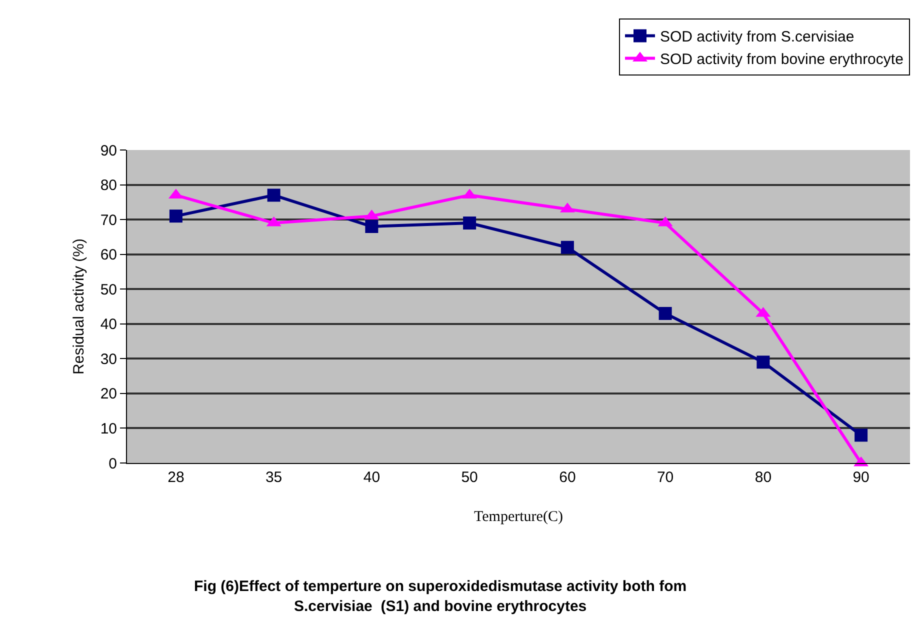 The height and width of the screenshot is (635, 920). I want to click on y-axis-title: Residual activity (%), so click(79, 306).